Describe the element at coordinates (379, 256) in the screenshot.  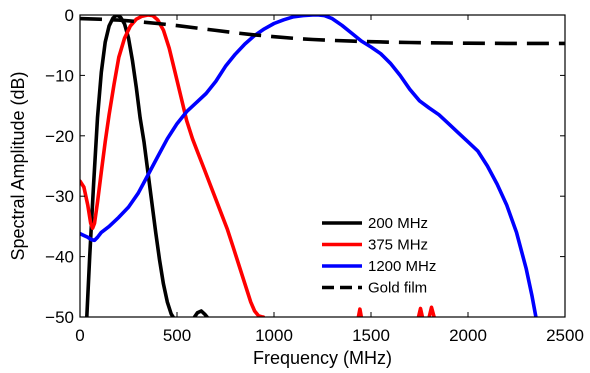
I see `legend: 200 MHz 375 MHz 1200 MHz Gold film` at that location.